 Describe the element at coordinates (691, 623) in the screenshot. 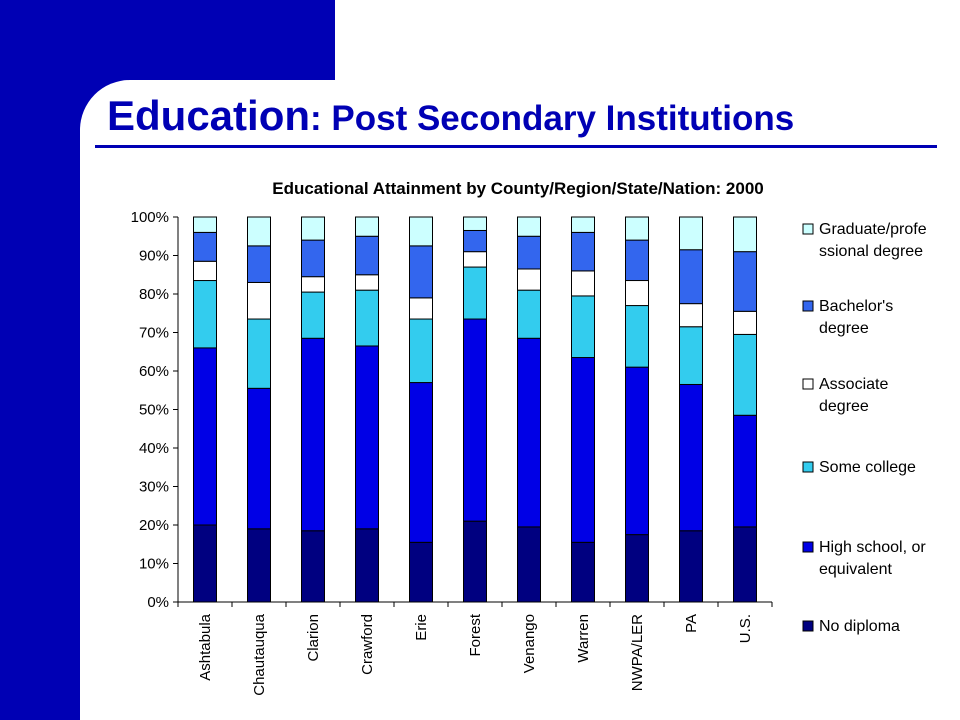

I see `x-tick-label: PA` at that location.